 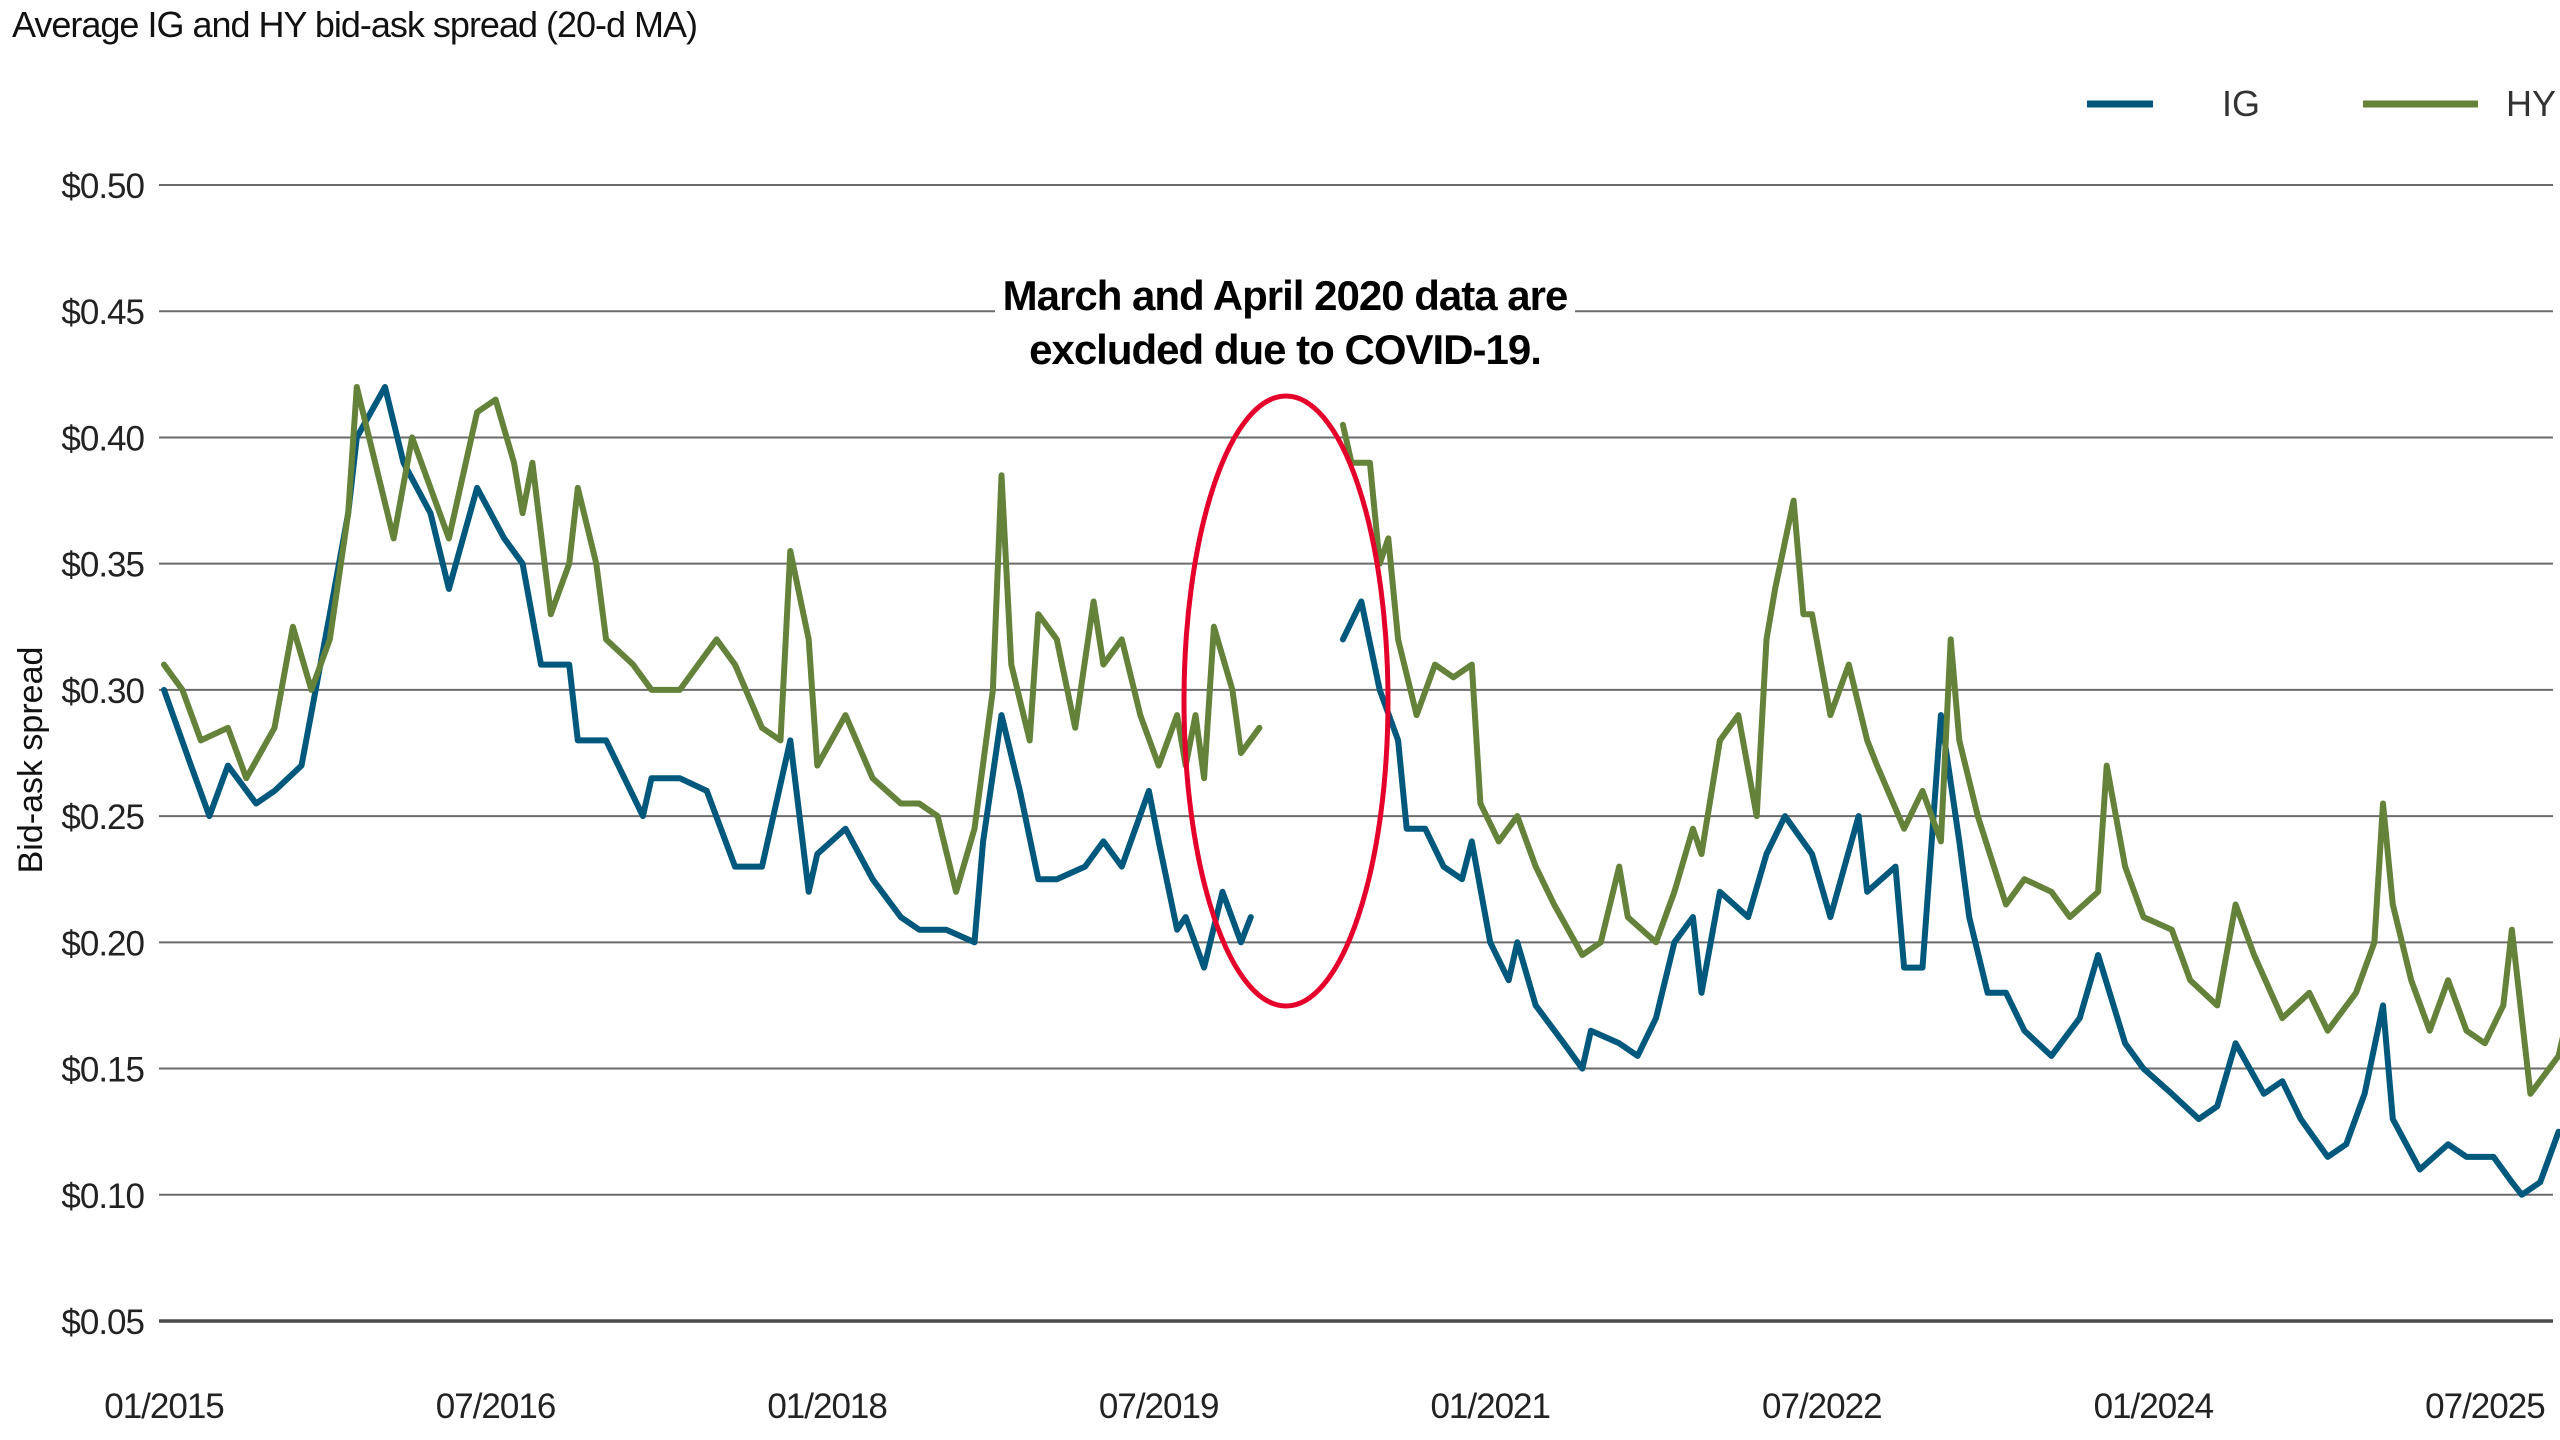 I want to click on x-tick-label: 01/2018, so click(x=827, y=1406).